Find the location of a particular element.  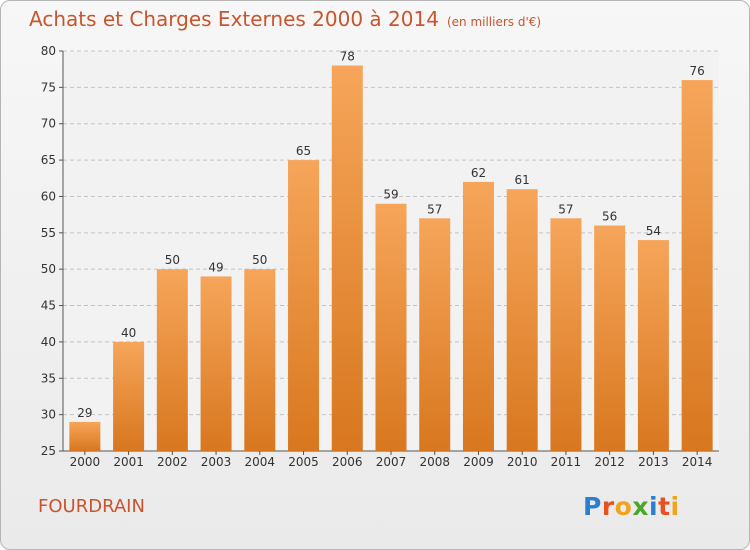

x-tick-label: 2014 is located at coordinates (697, 462).